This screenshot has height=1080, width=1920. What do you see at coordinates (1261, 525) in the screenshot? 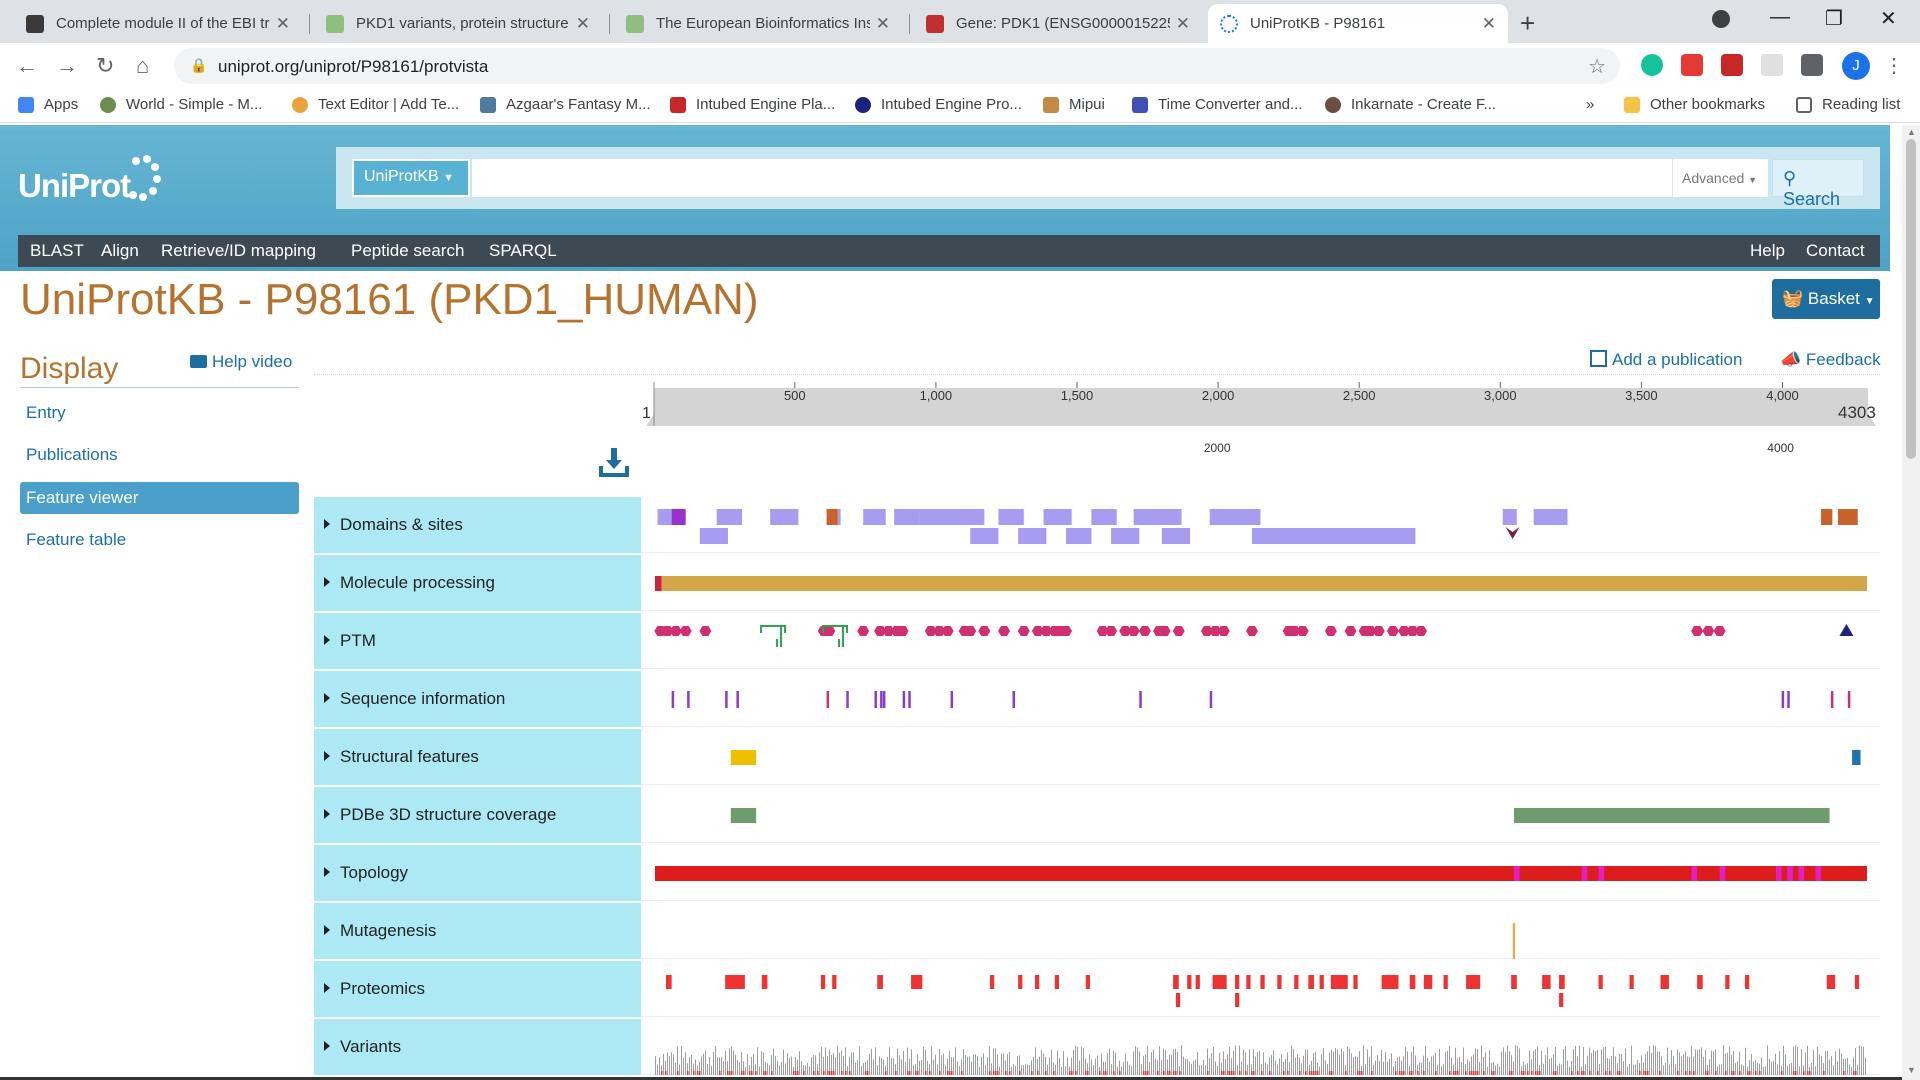
I see `track-canvas-domains` at bounding box center [1261, 525].